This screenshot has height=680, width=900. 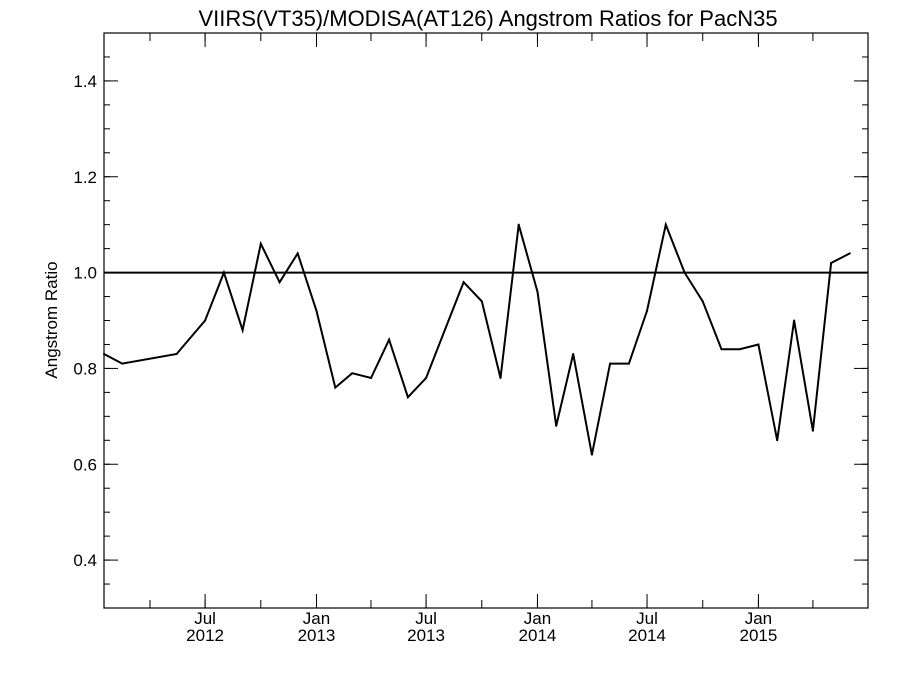 I want to click on x-tick-year-label: 2012, so click(x=205, y=635).